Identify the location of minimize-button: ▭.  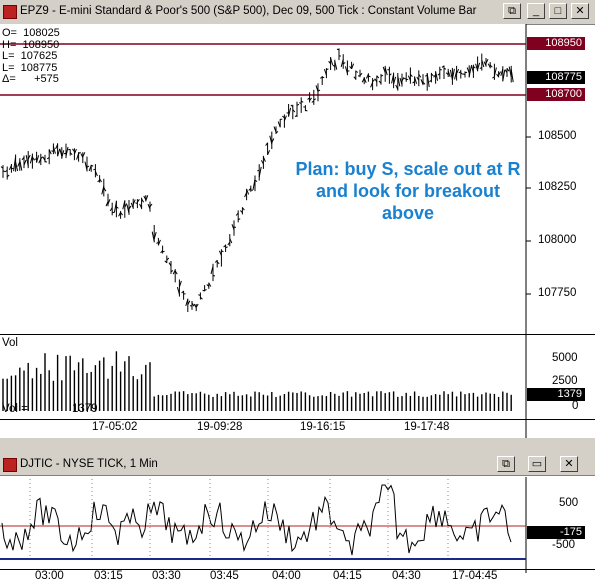
(537, 464).